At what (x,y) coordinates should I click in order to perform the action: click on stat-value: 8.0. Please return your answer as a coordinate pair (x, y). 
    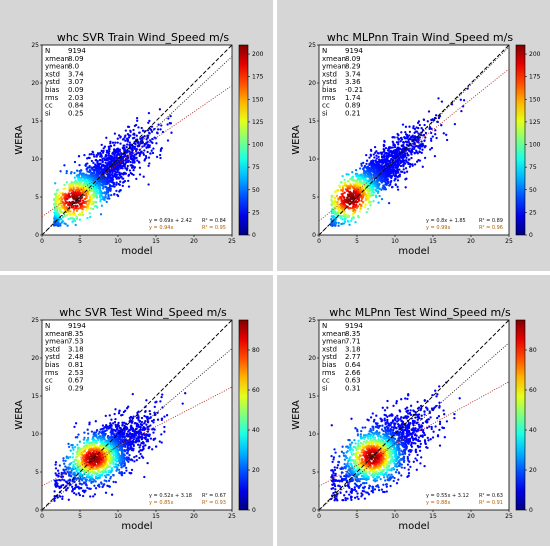
    Looking at the image, I should click on (73, 67).